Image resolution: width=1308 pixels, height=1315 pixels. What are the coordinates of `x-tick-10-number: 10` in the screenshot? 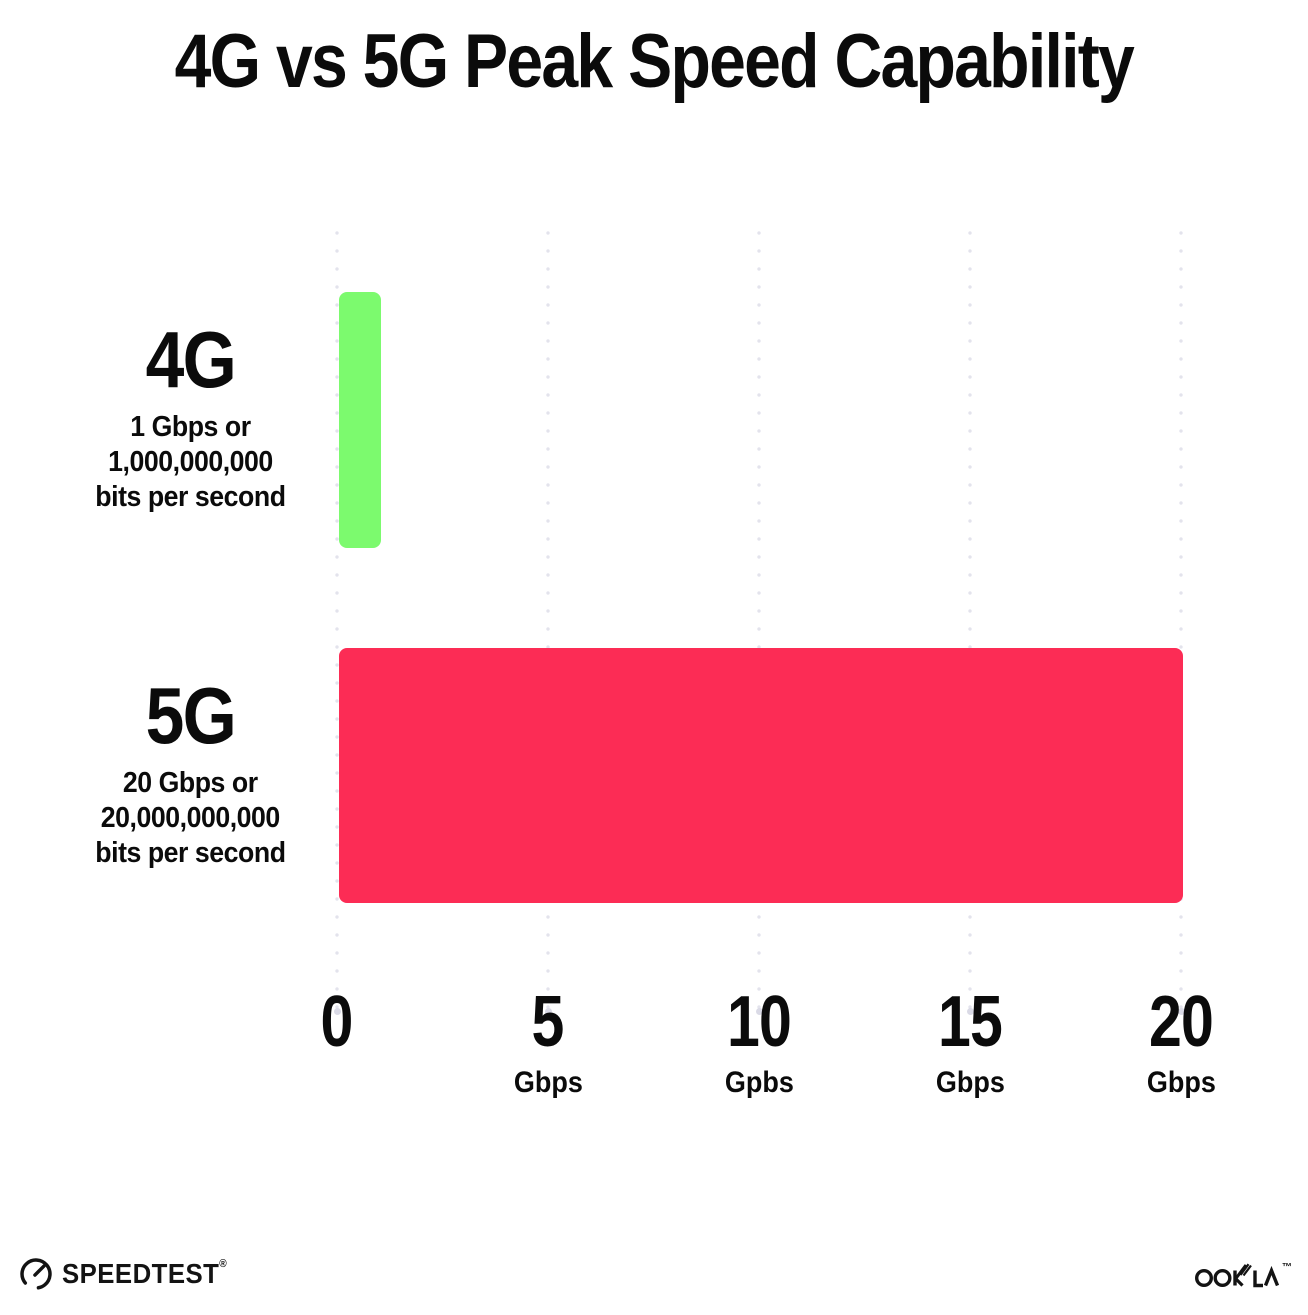 It's located at (759, 1022).